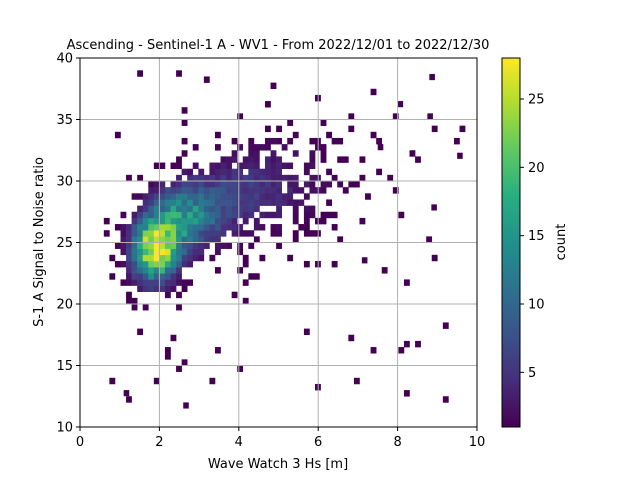 The width and height of the screenshot is (640, 480). I want to click on x-tick-label: 2, so click(159, 442).